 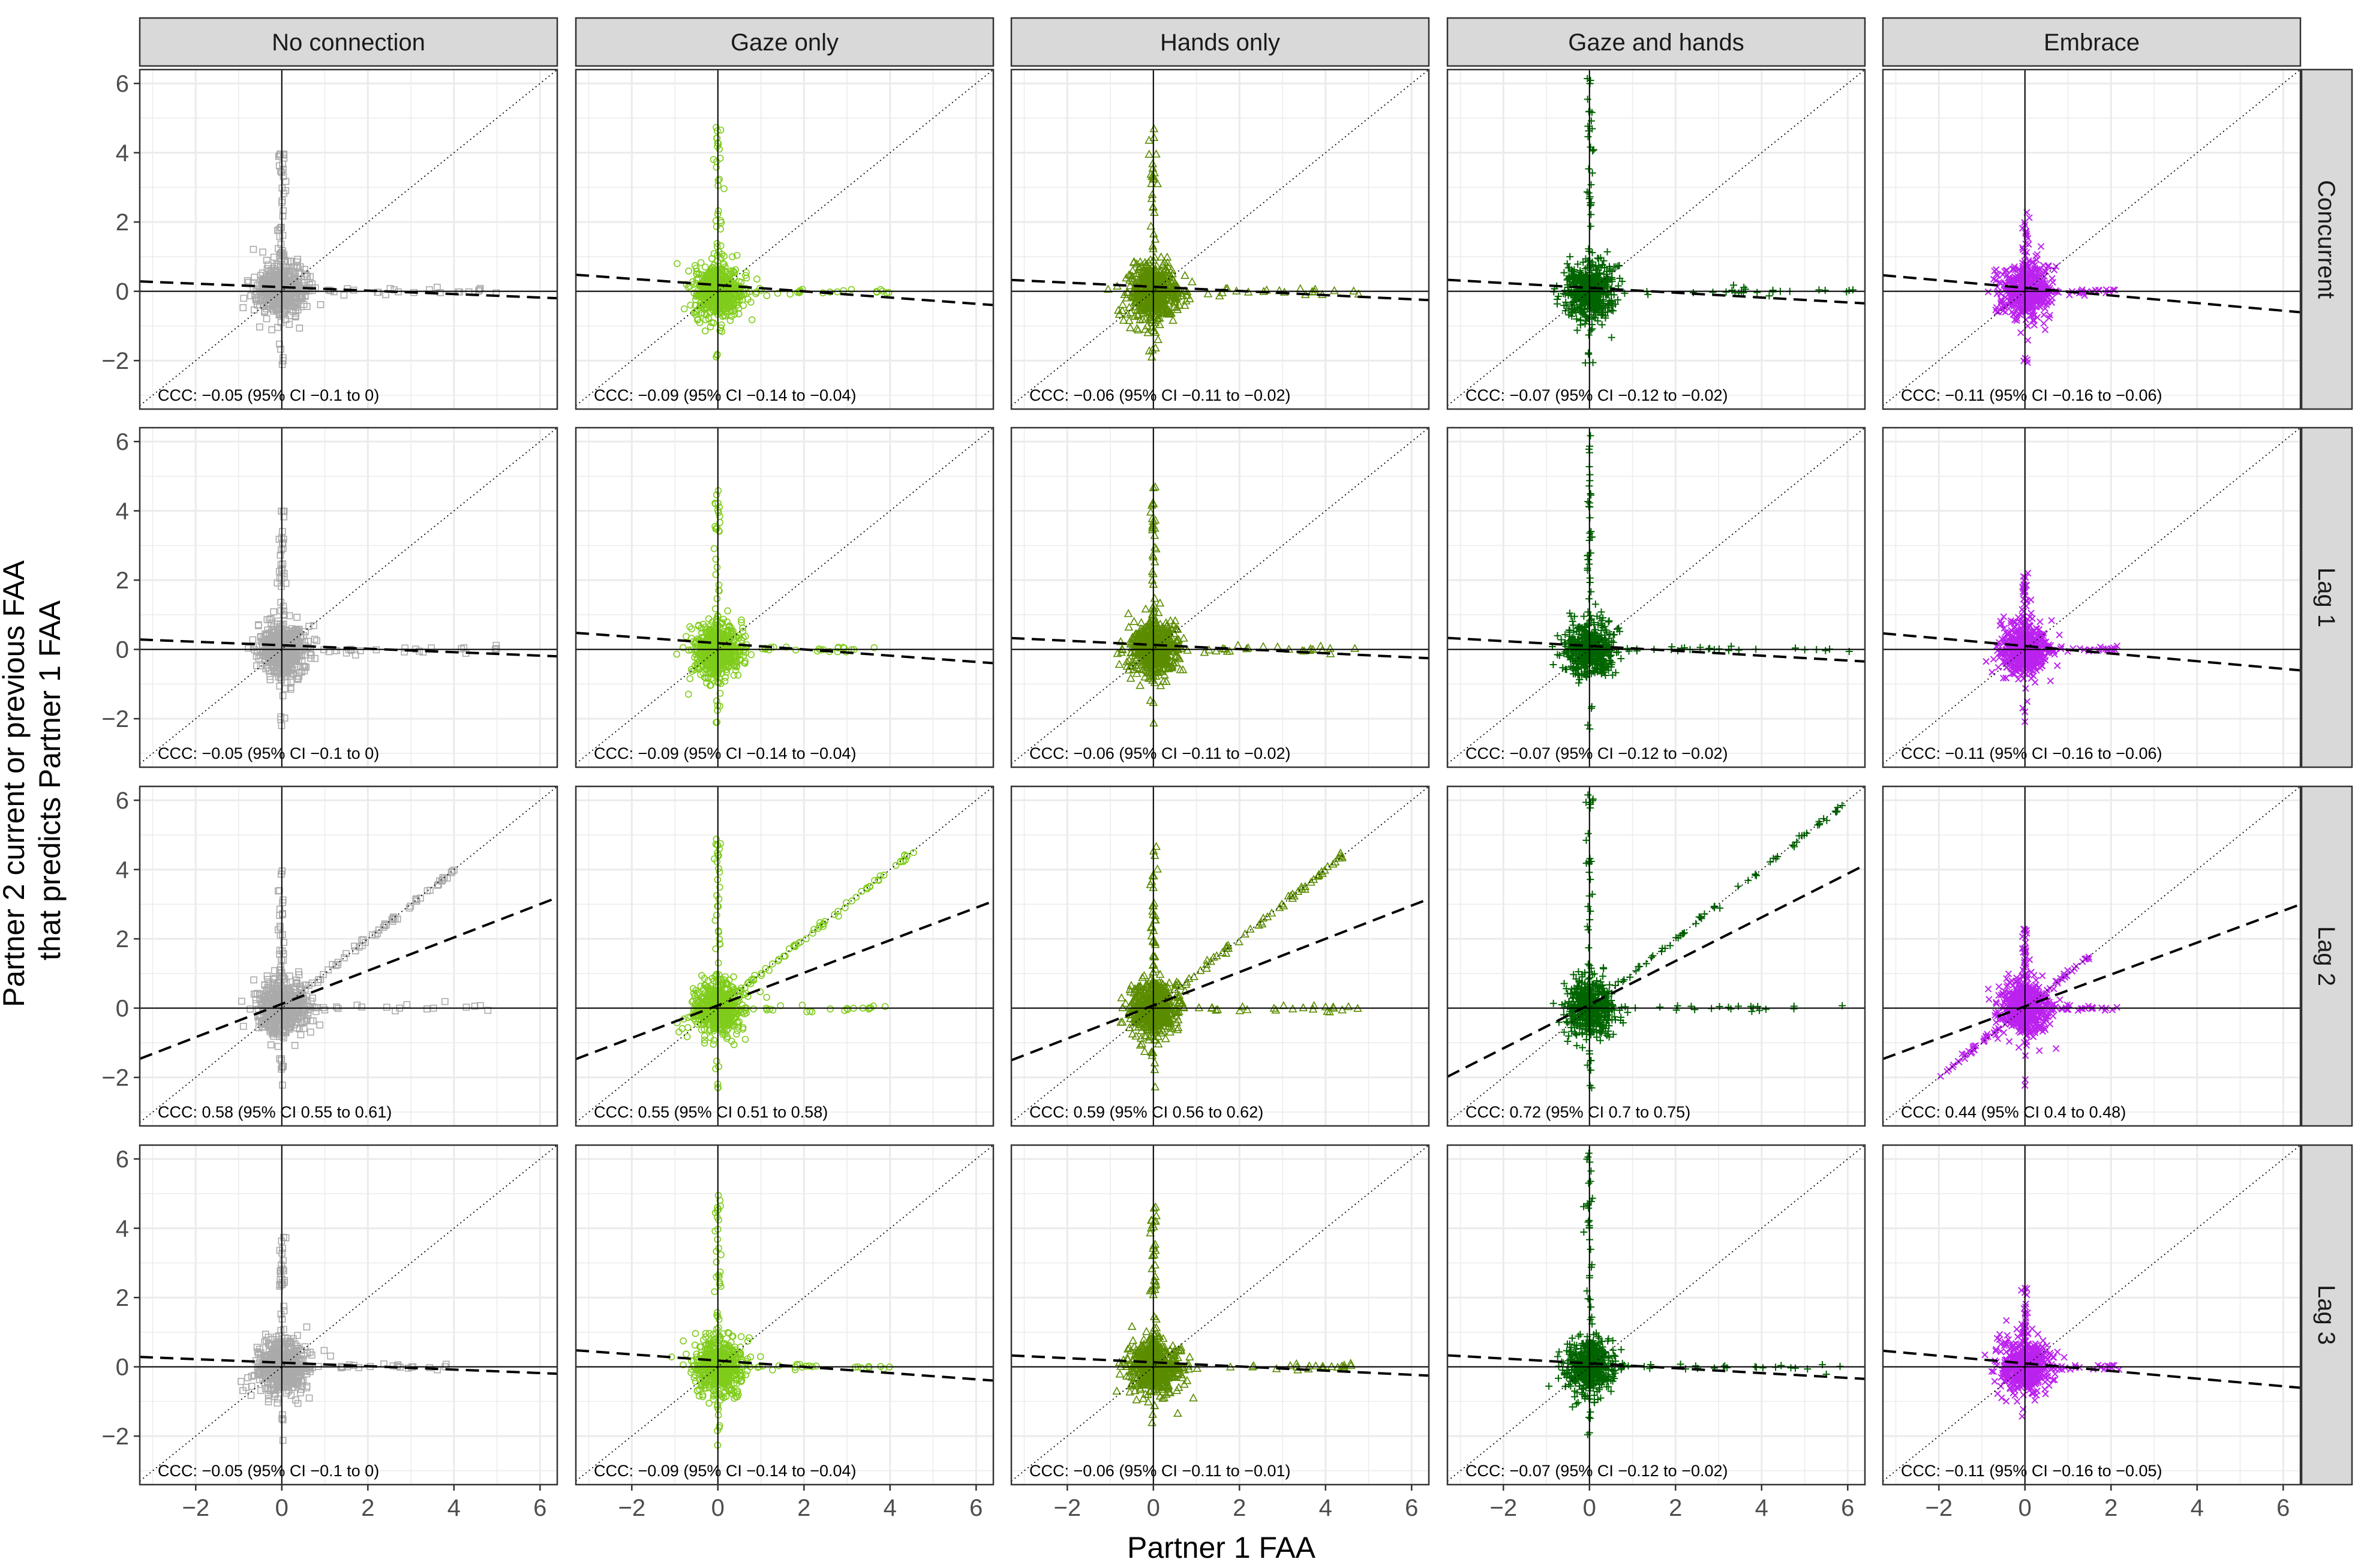 I want to click on panel-lines, so click(x=1656, y=239).